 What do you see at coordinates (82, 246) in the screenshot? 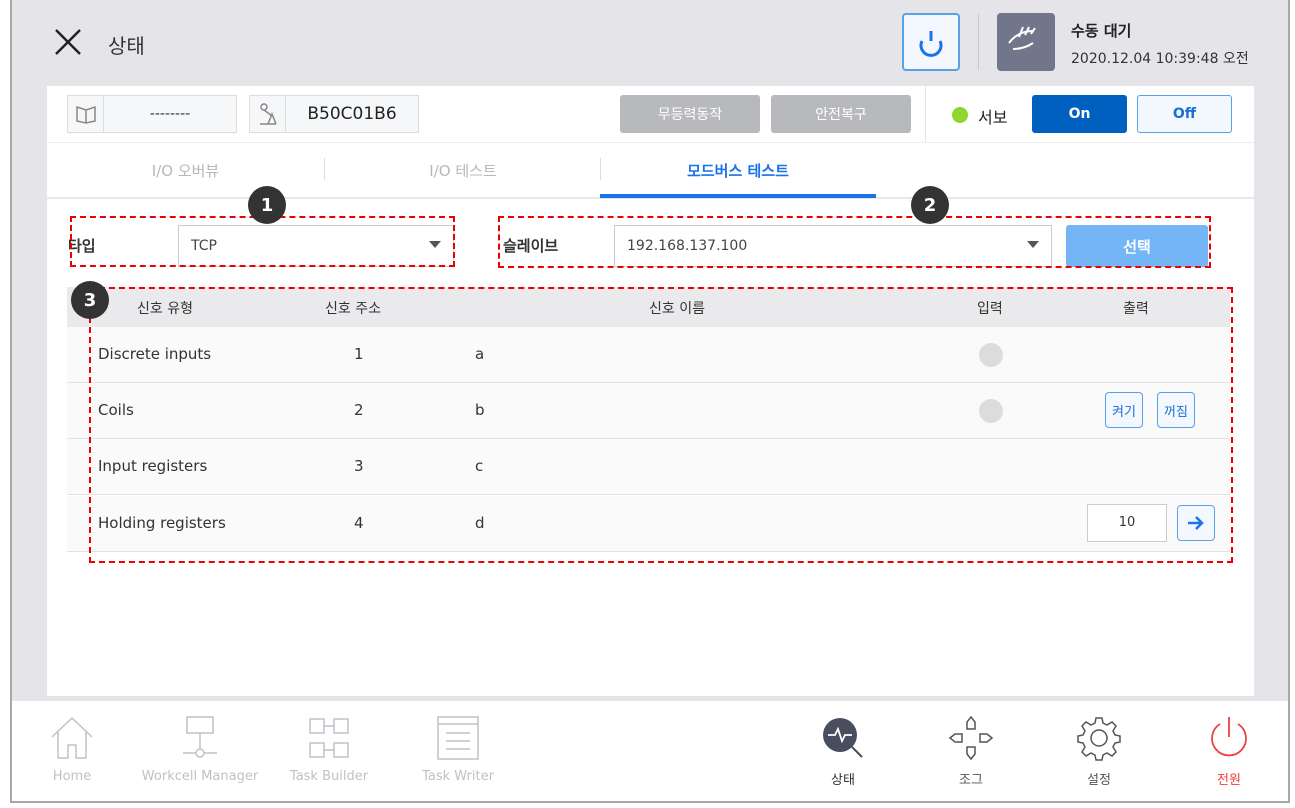
I see `type-label: 타입` at bounding box center [82, 246].